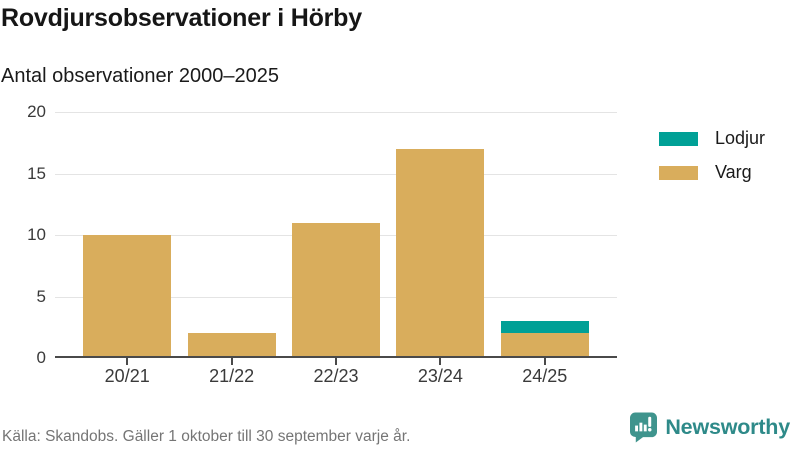  What do you see at coordinates (181, 18) in the screenshot?
I see `page-title: Rovdjursobservationer i Hörby` at bounding box center [181, 18].